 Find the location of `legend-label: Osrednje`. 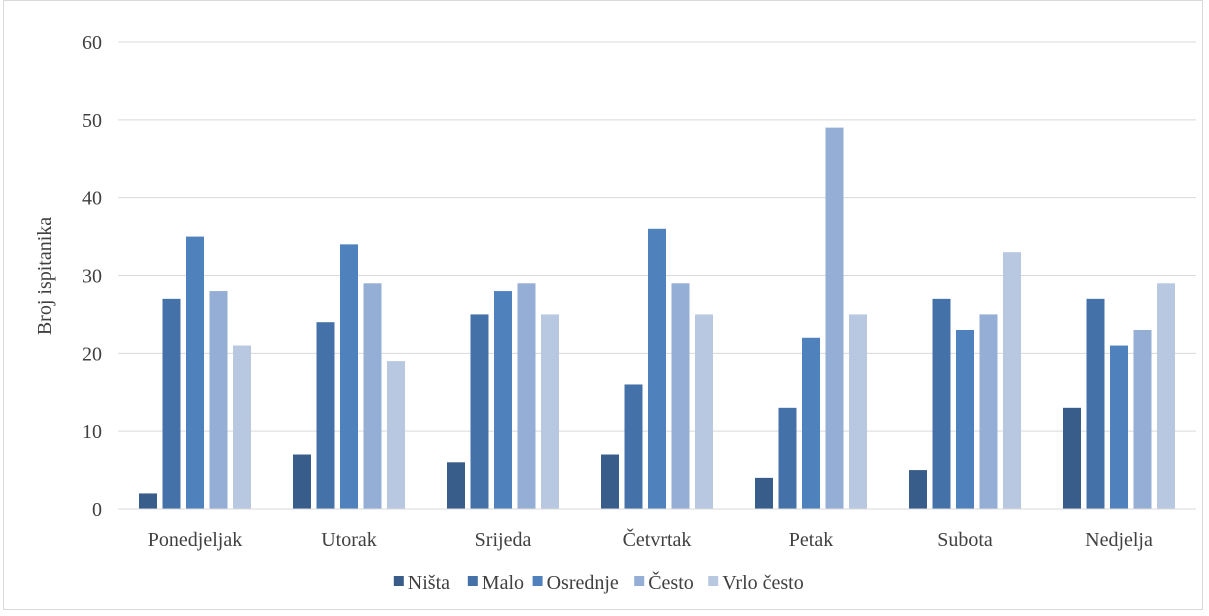

legend-label: Osrednje is located at coordinates (583, 583).